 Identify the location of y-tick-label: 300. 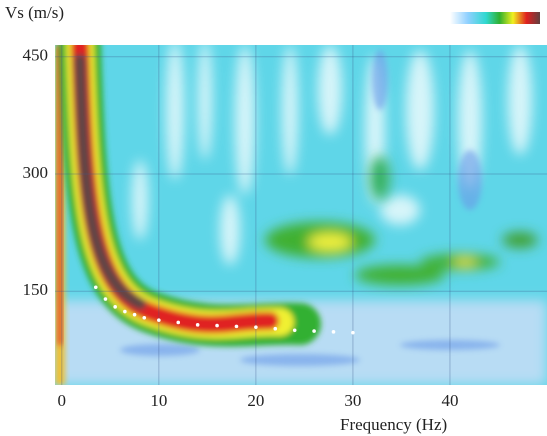
(36, 172).